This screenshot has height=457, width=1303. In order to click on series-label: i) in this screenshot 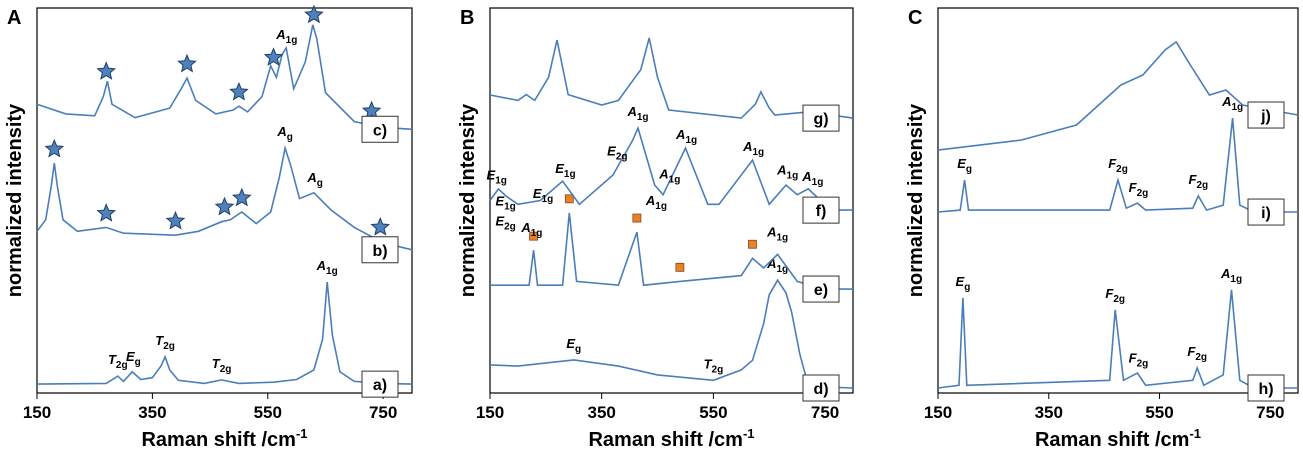, I will do `click(1266, 213)`.